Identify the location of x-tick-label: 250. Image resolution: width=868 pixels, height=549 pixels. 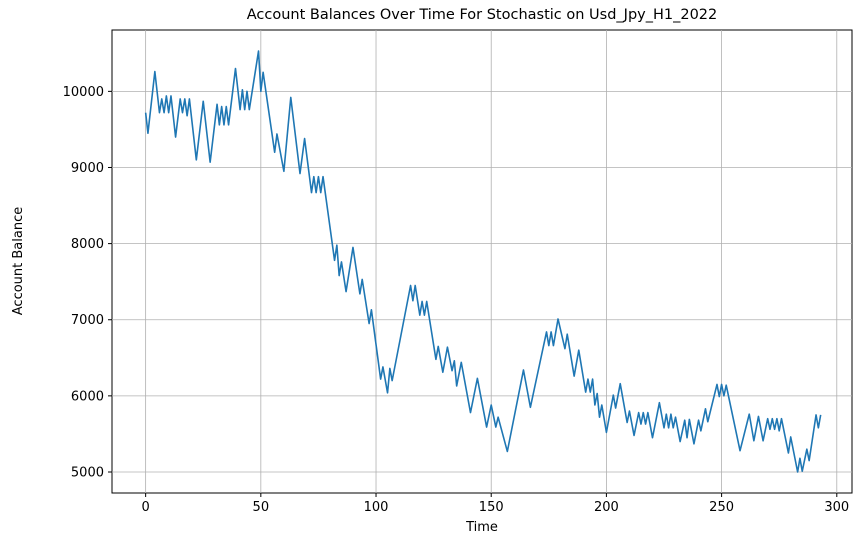
(721, 507).